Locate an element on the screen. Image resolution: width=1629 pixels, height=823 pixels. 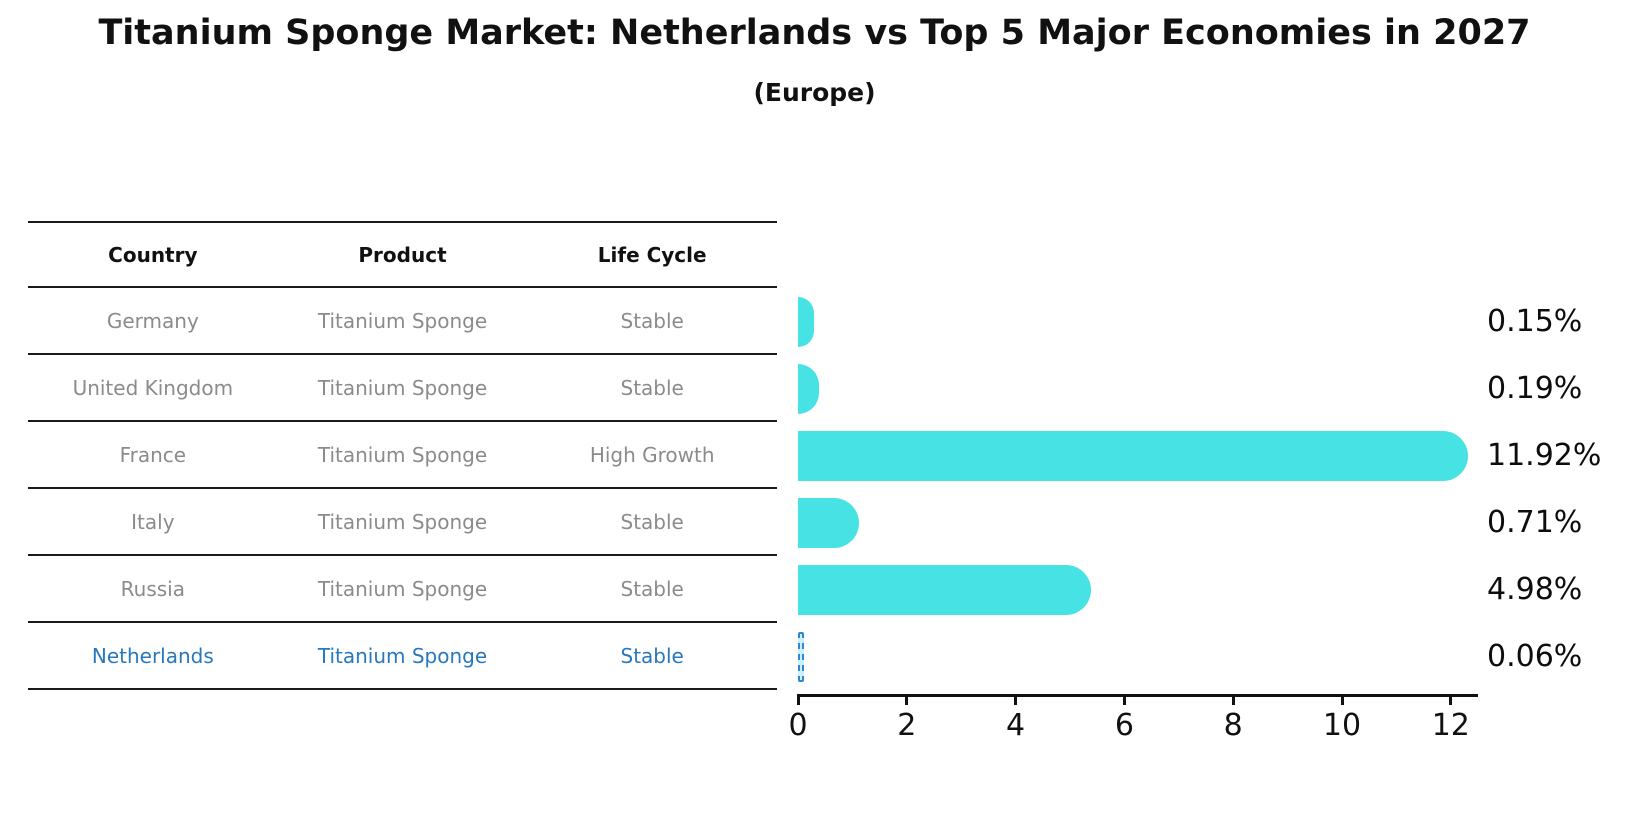
value-label-france: 11.92% is located at coordinates (1544, 455).